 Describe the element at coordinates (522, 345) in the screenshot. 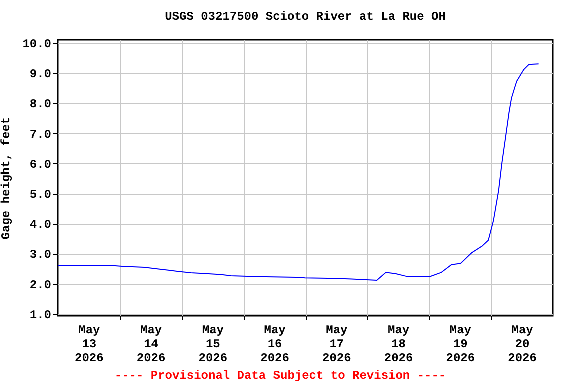

I see `x-tick-label: May 20 2026` at that location.